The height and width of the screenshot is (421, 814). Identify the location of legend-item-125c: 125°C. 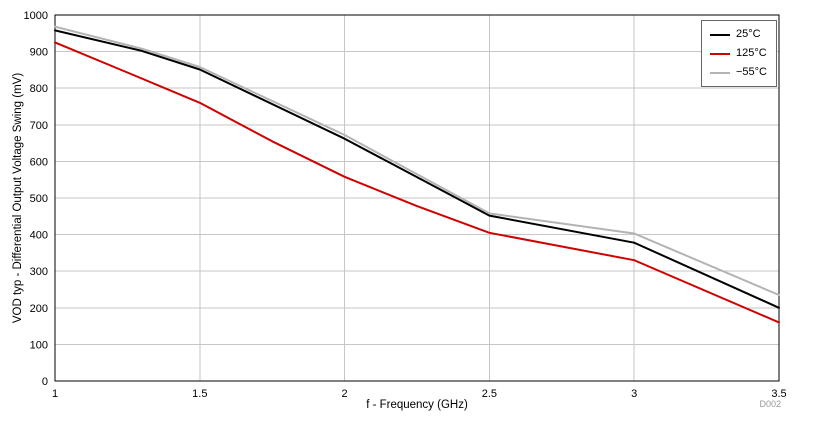
(738, 53).